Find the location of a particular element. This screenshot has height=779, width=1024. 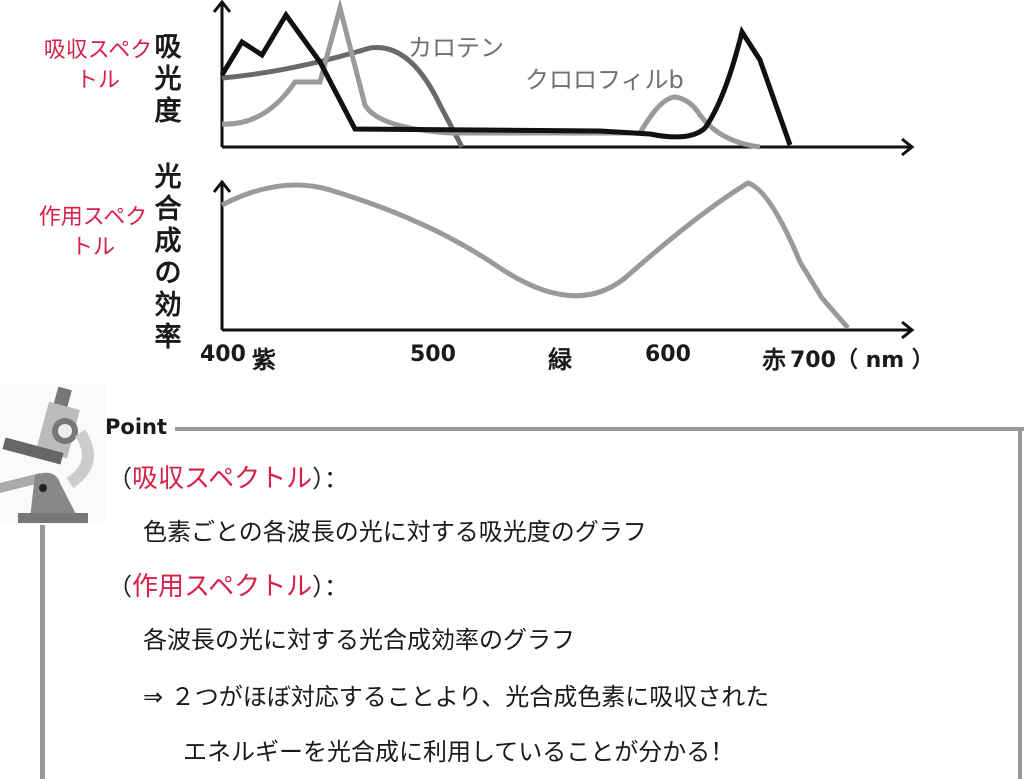

action-spectrum-handwritten-label: 作用スペクトル is located at coordinates (93, 232).